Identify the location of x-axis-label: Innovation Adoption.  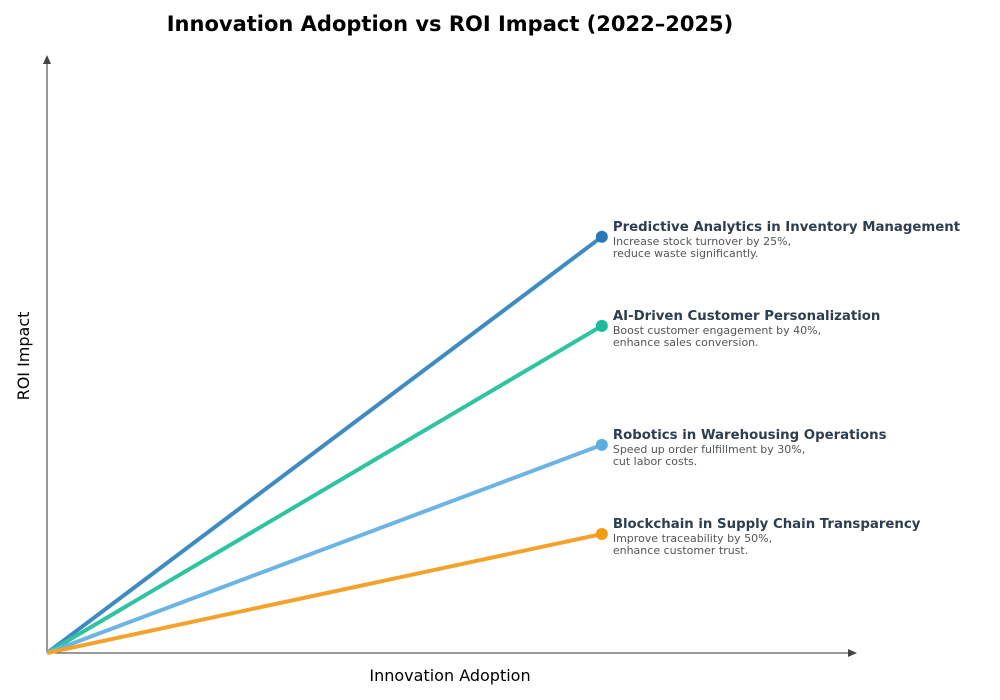
(449, 675).